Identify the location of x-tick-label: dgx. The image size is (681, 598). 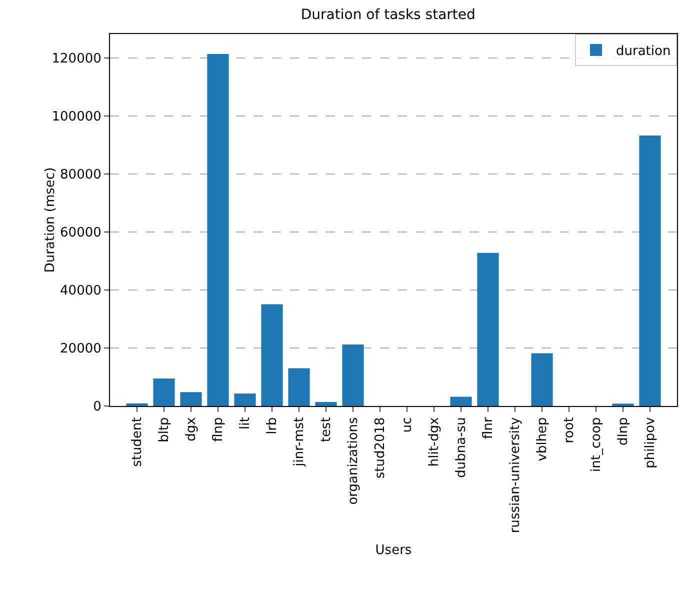
(192, 429).